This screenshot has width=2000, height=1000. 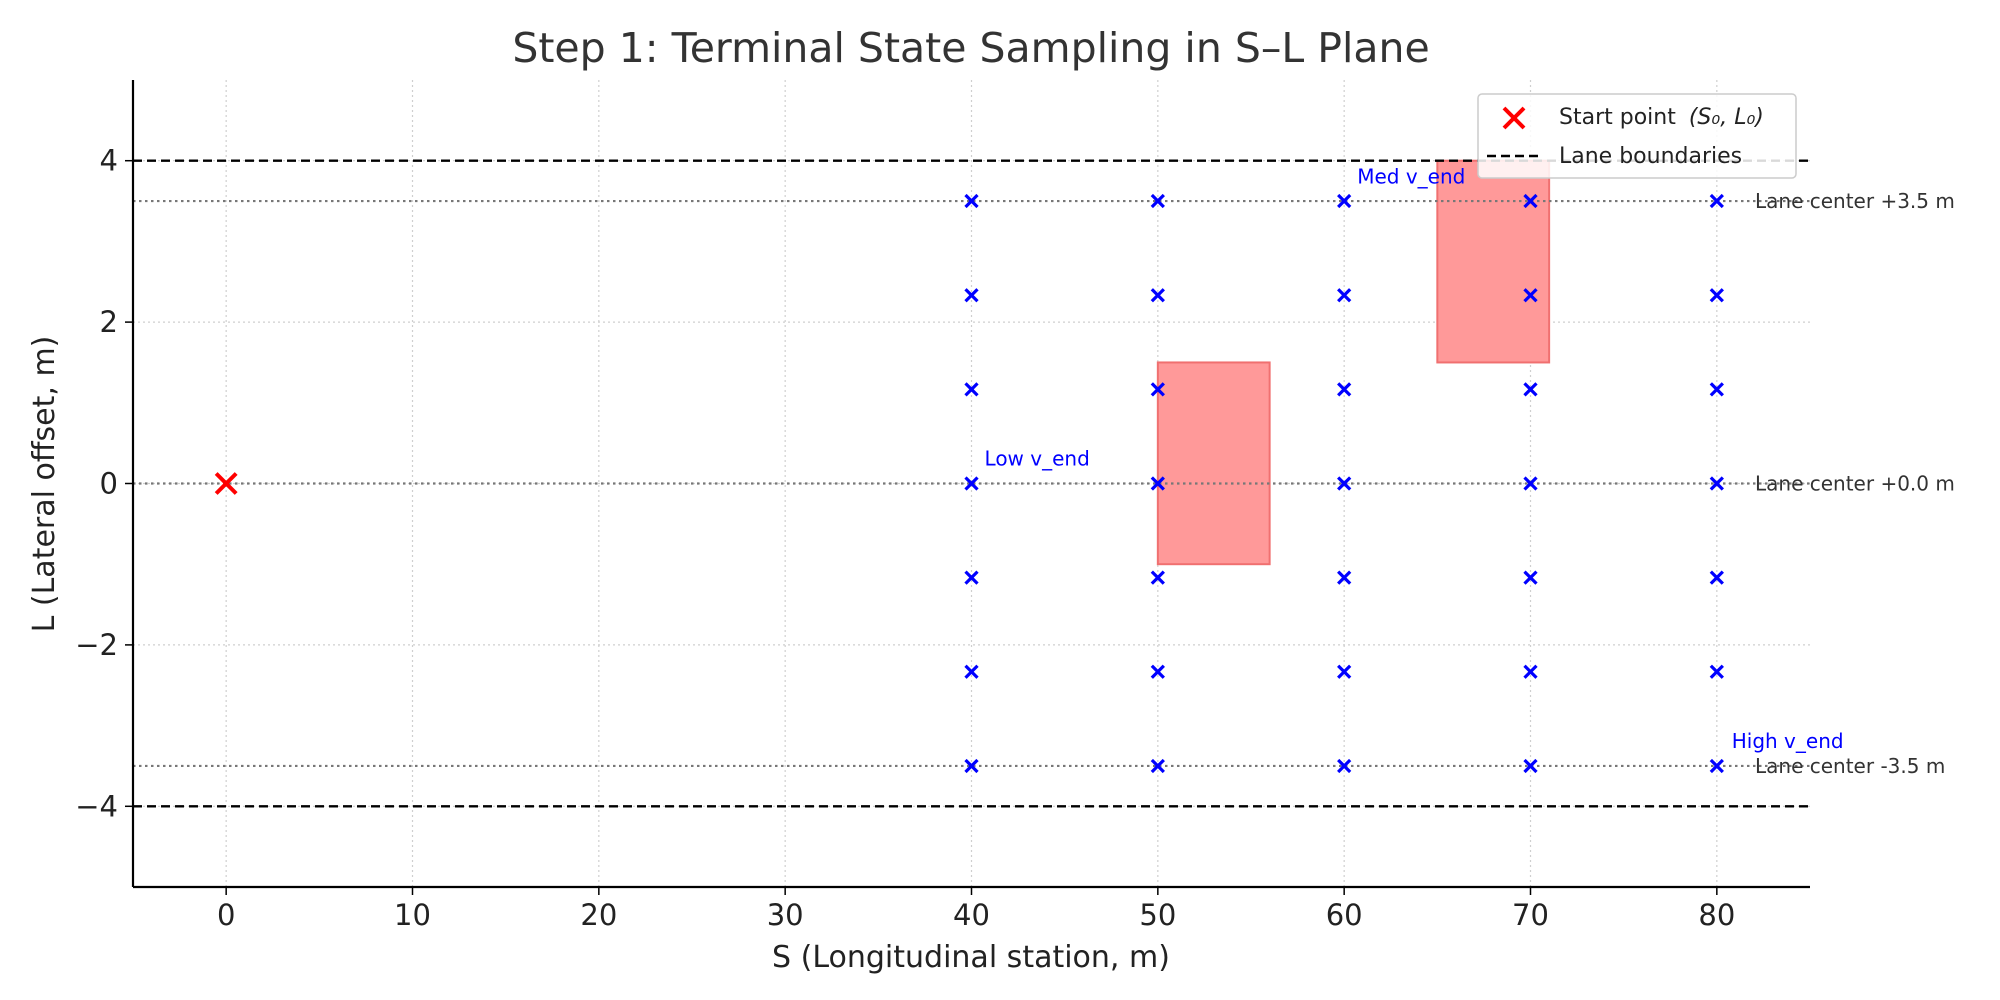 What do you see at coordinates (1650, 156) in the screenshot?
I see `legend-lane-boundaries-label: Lane boundaries` at bounding box center [1650, 156].